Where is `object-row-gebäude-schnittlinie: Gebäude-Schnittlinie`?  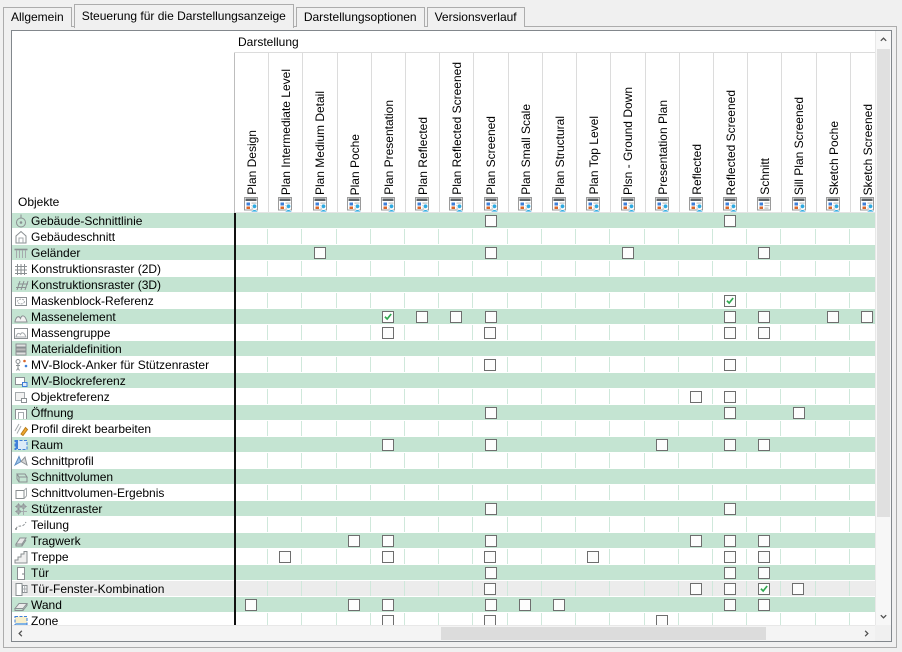 object-row-gebäude-schnittlinie: Gebäude-Schnittlinie is located at coordinates (123, 220).